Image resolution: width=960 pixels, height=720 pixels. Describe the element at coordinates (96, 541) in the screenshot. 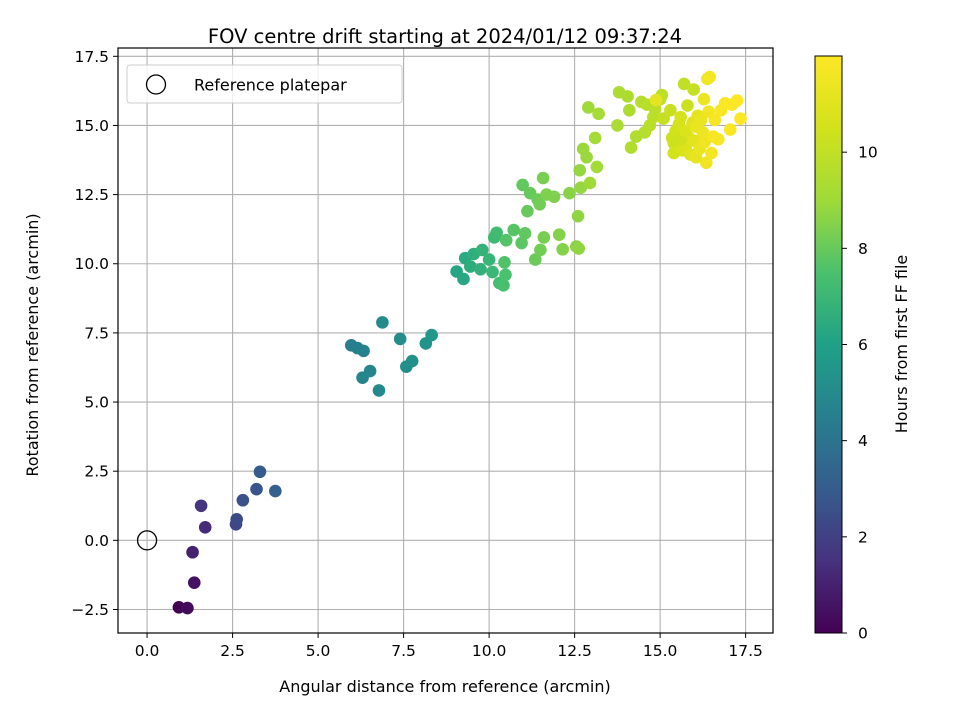

I see `y-tick-label: 0.0` at that location.